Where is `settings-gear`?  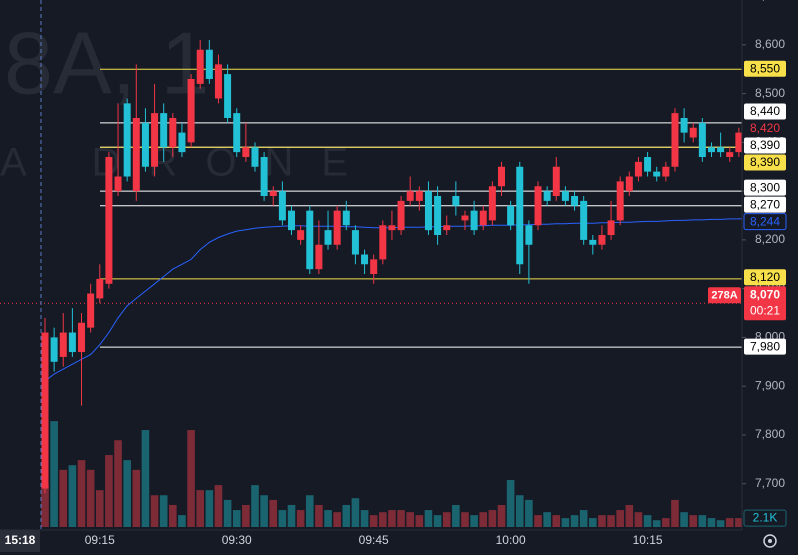
settings-gear is located at coordinates (770, 541).